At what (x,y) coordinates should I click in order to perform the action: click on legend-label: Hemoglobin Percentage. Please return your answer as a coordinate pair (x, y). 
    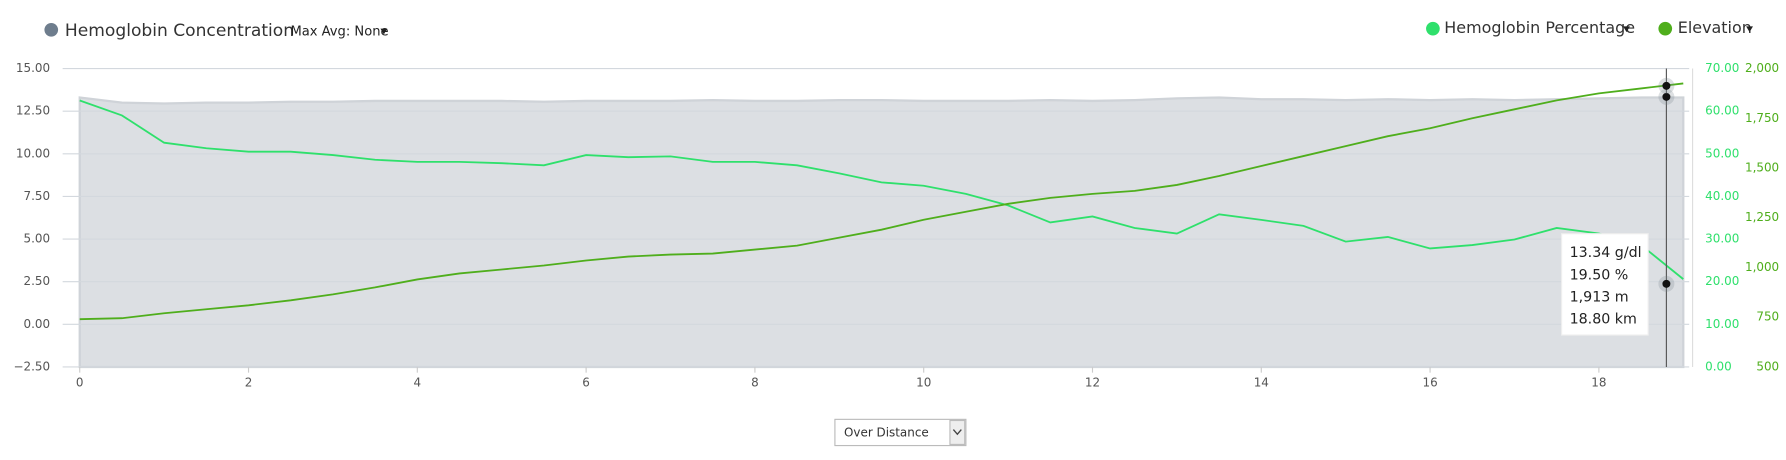
    Looking at the image, I should click on (1539, 27).